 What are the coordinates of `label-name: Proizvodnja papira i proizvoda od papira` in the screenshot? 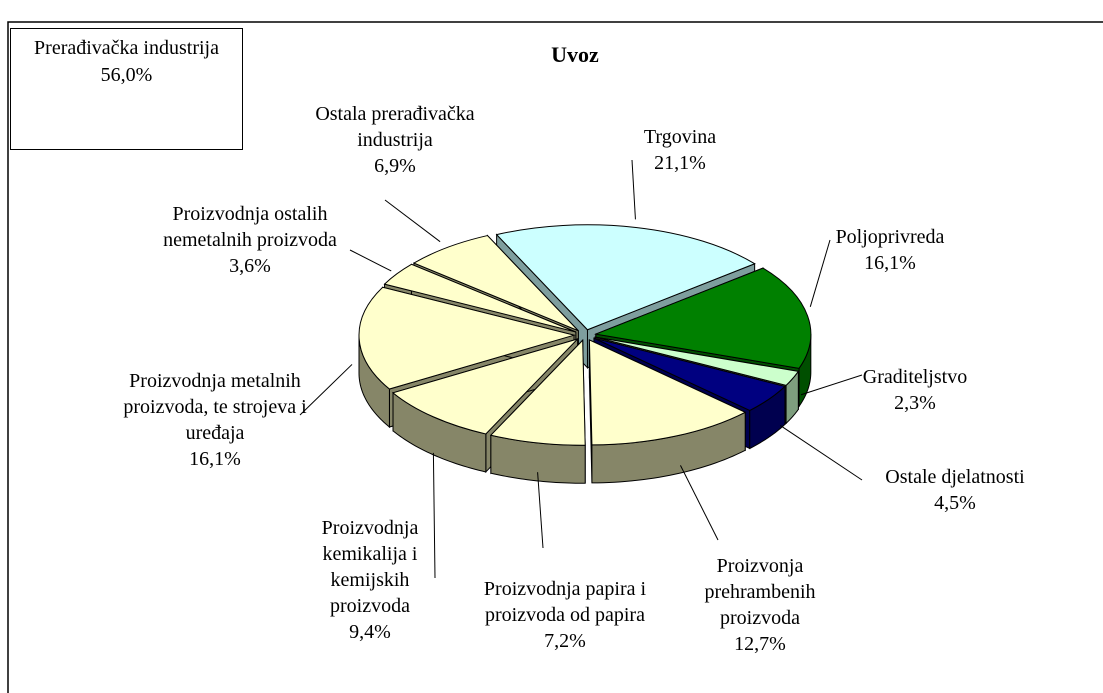 It's located at (565, 602).